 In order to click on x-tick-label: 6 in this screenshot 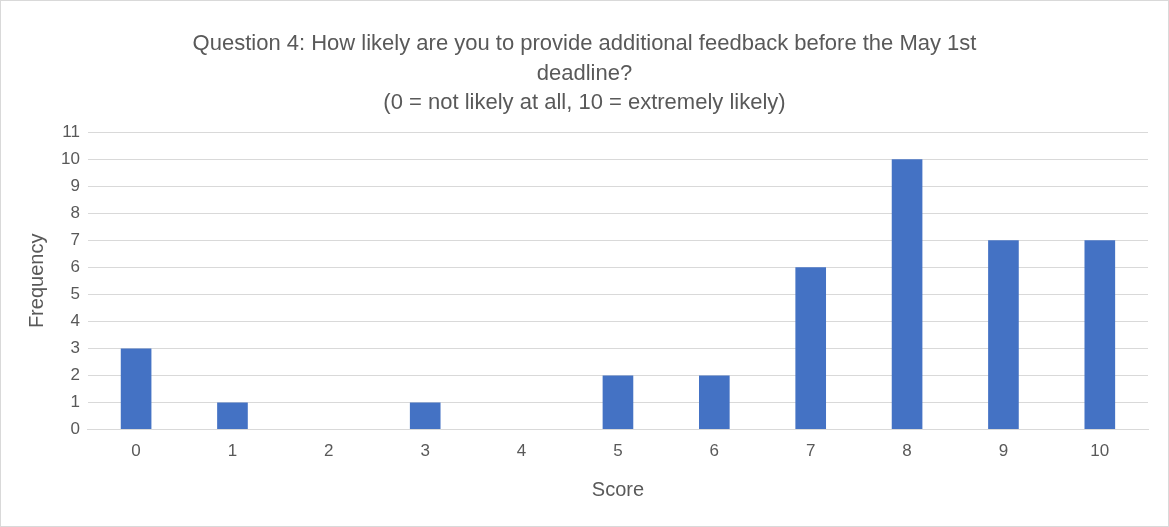, I will do `click(714, 451)`.